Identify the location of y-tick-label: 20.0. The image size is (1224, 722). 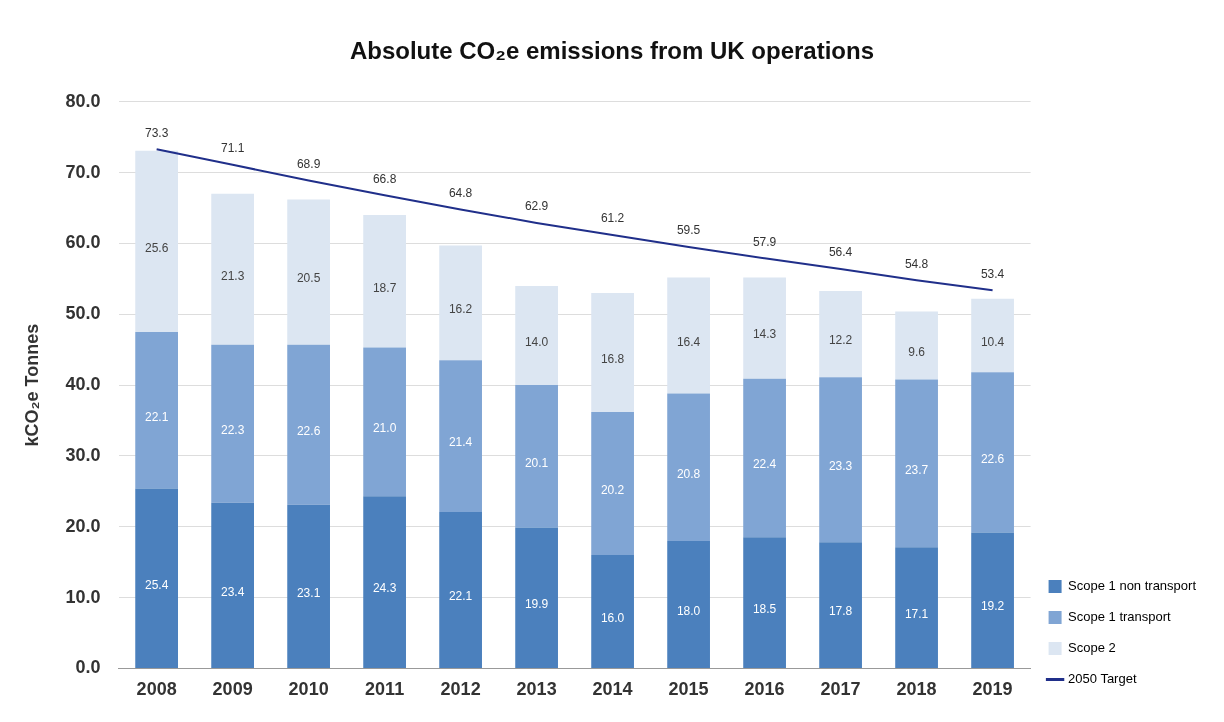
(83, 525).